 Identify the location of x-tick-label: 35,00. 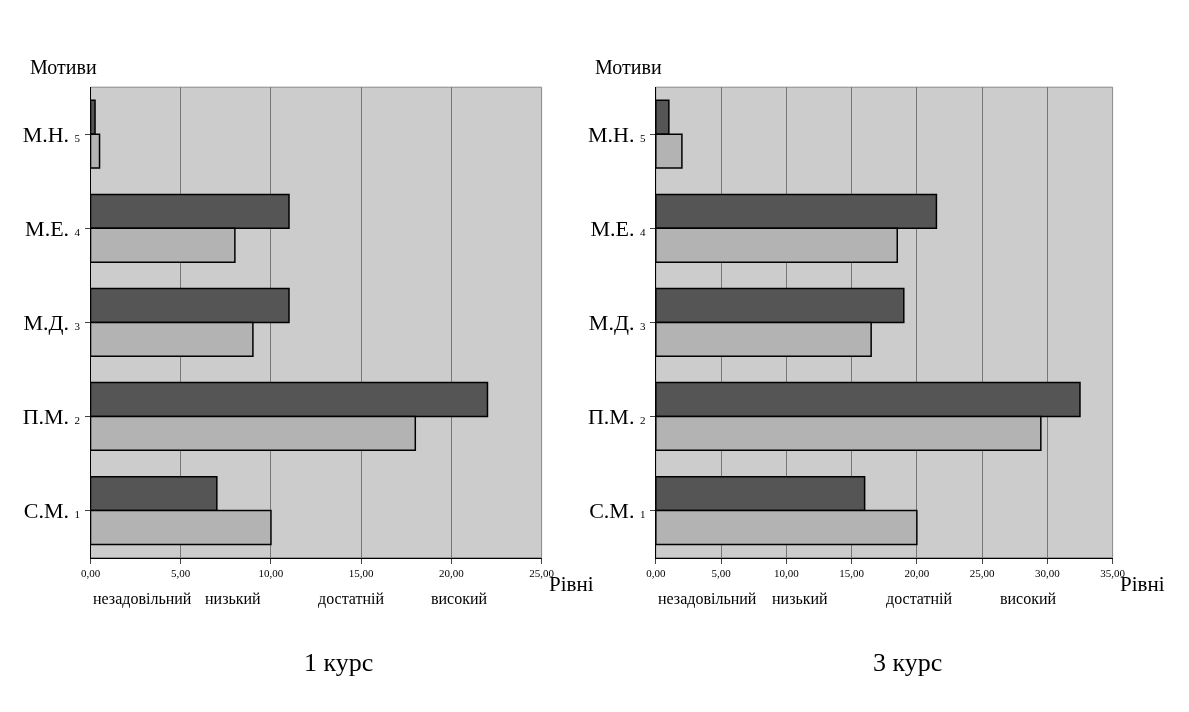
(1113, 572).